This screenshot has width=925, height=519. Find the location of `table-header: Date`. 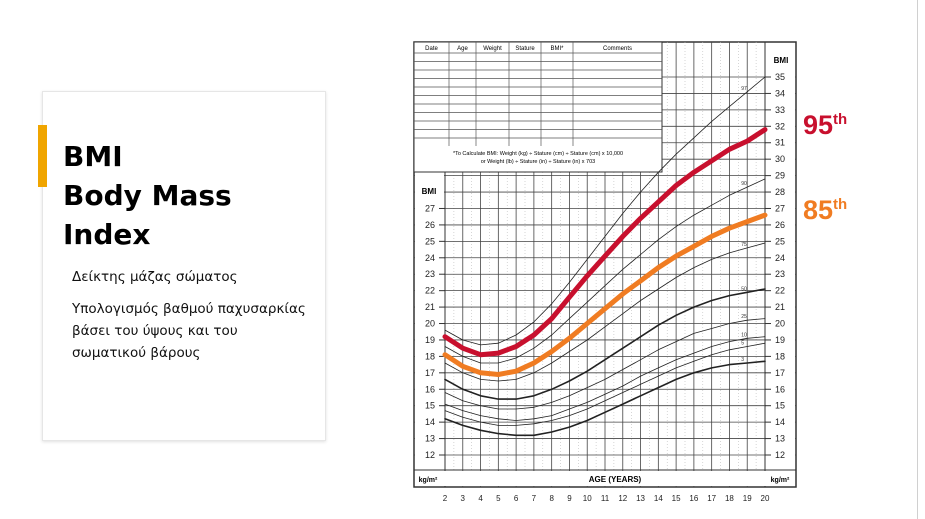

table-header: Date is located at coordinates (431, 49).